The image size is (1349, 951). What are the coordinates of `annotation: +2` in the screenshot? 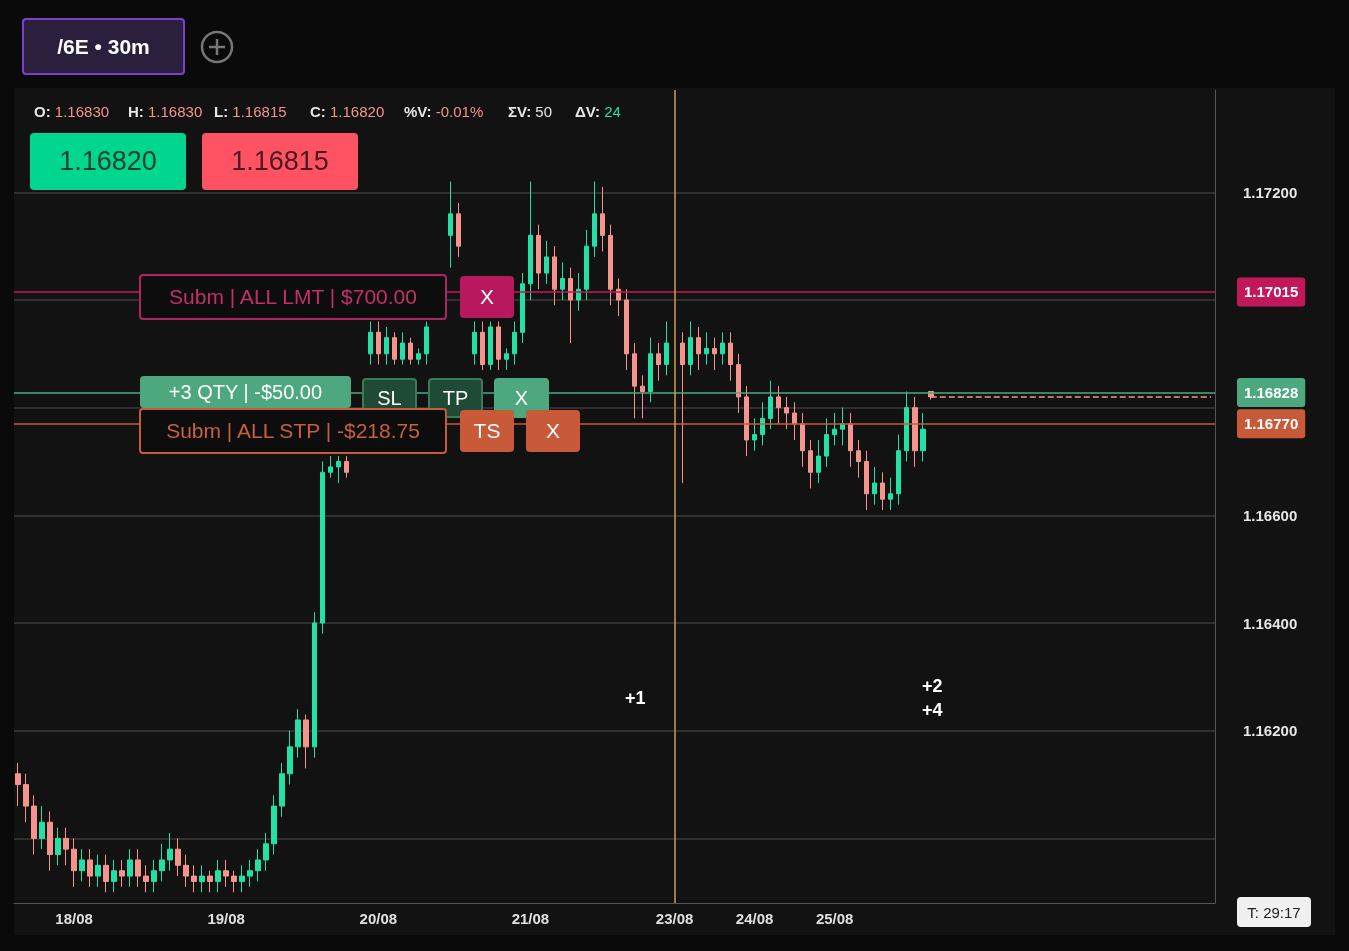 It's located at (932, 686).